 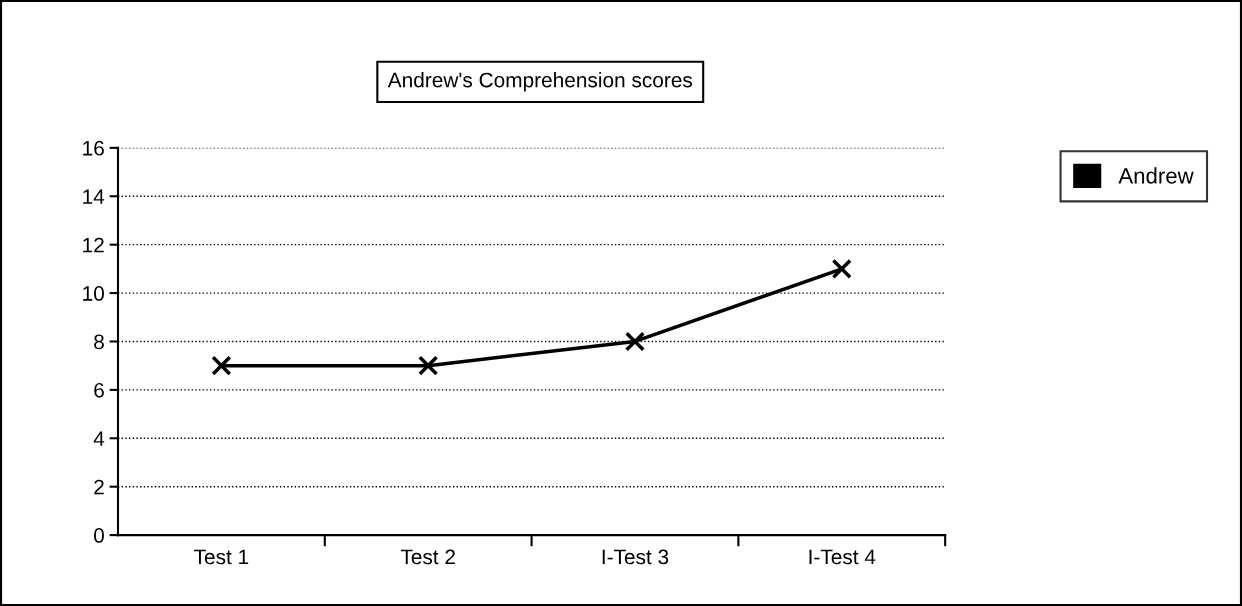 What do you see at coordinates (93, 148) in the screenshot?
I see `y-tick-label: 16` at bounding box center [93, 148].